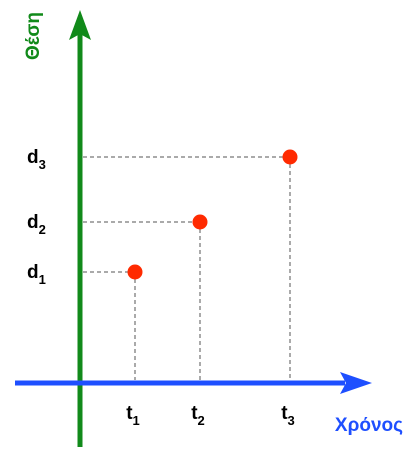 Image resolution: width=413 pixels, height=450 pixels. Describe the element at coordinates (133, 415) in the screenshot. I see `x-tick-label-1: t1` at that location.